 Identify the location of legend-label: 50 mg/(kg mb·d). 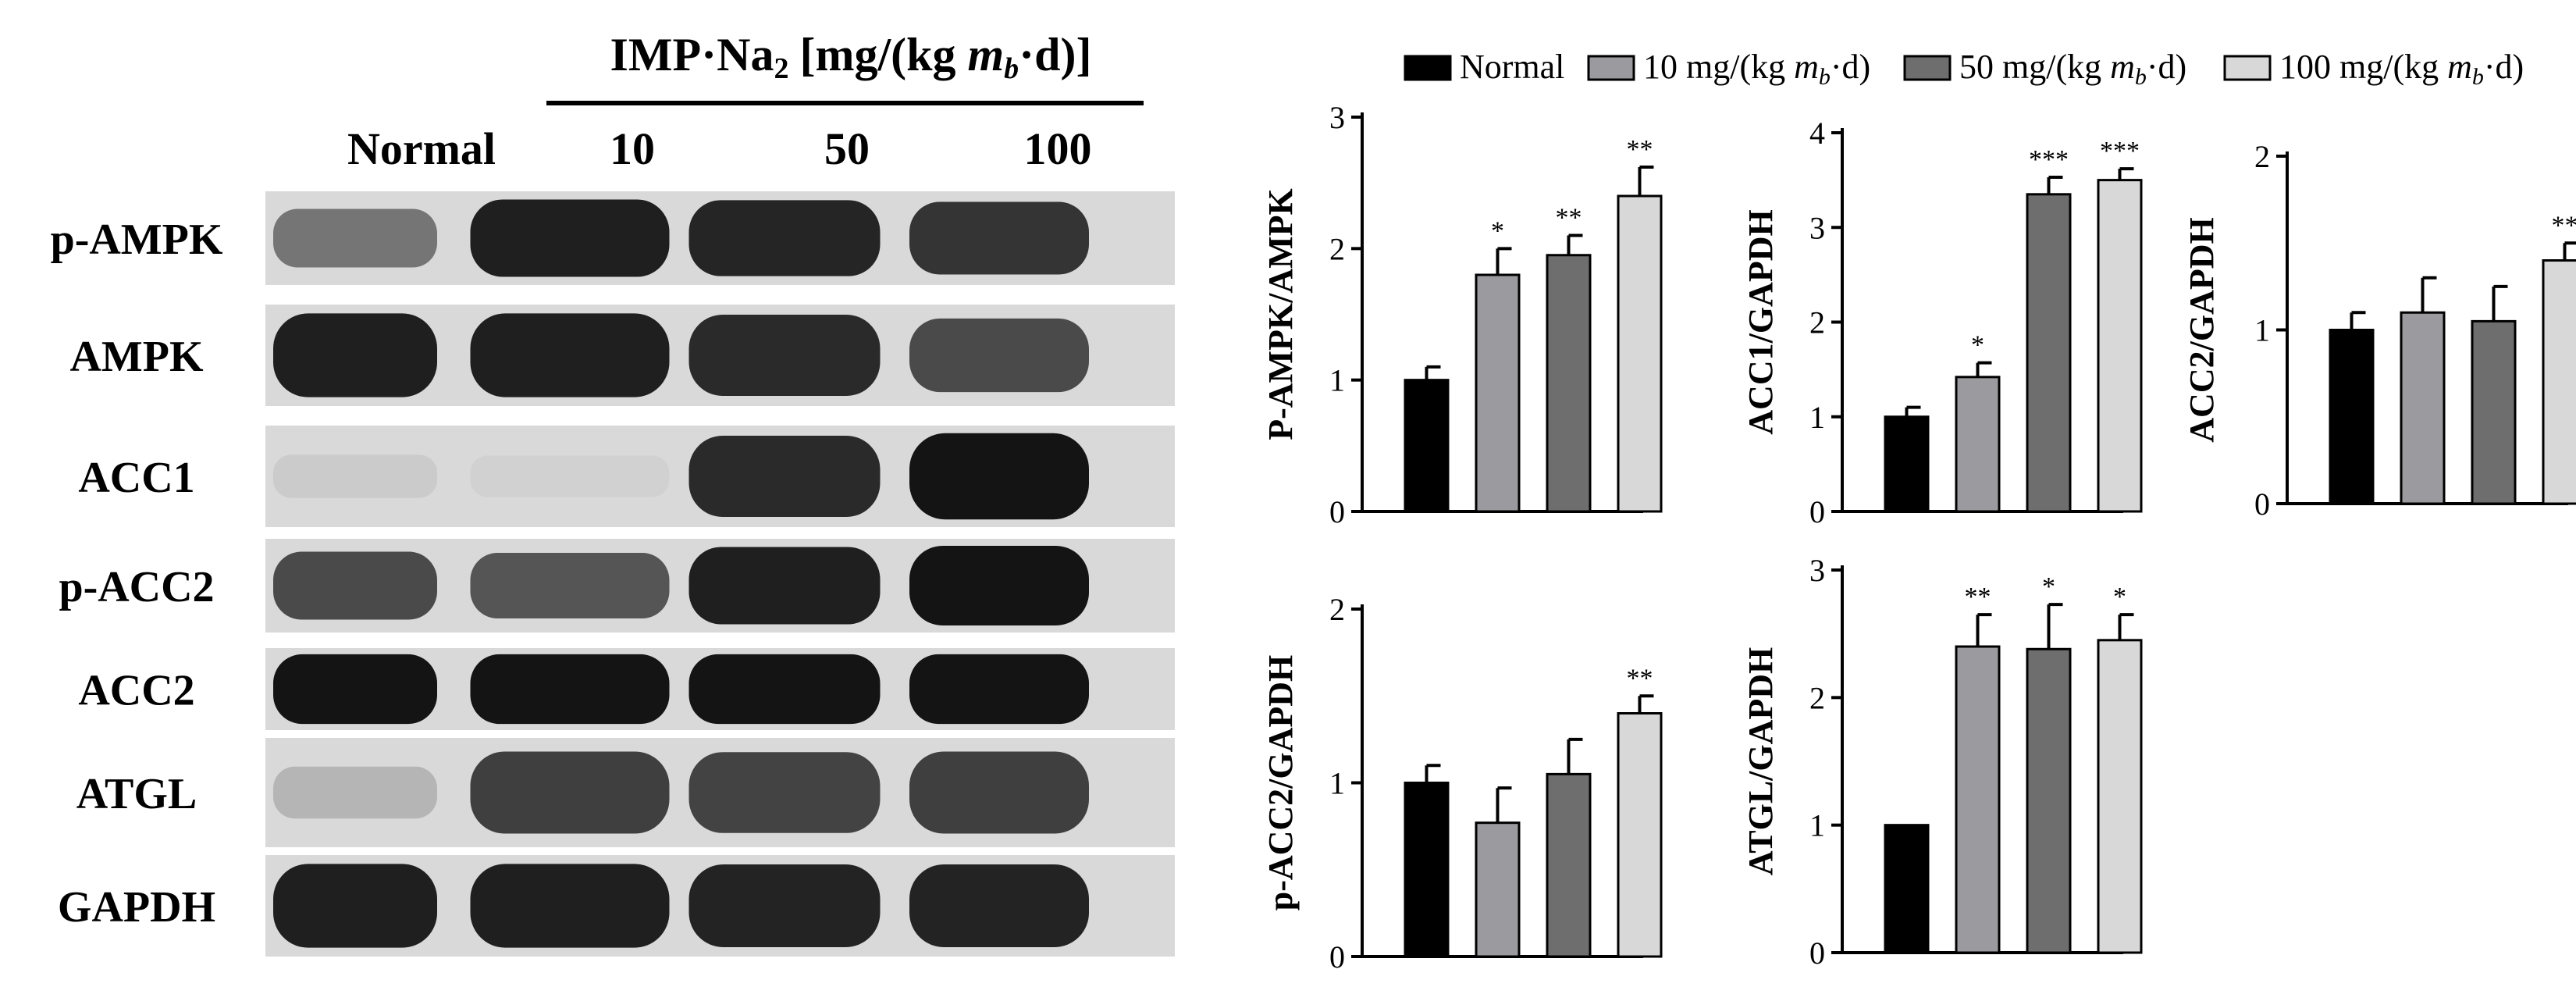
(2072, 69).